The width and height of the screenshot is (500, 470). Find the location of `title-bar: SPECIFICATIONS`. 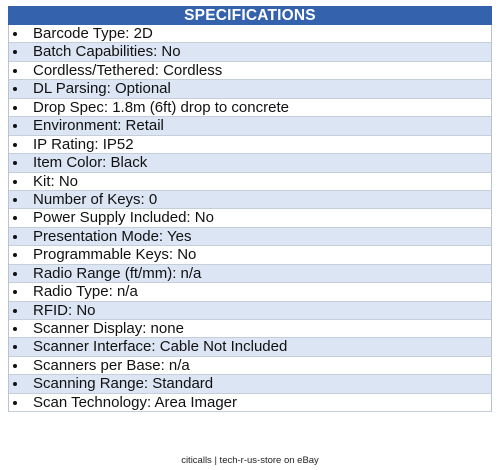

title-bar: SPECIFICATIONS is located at coordinates (250, 15).